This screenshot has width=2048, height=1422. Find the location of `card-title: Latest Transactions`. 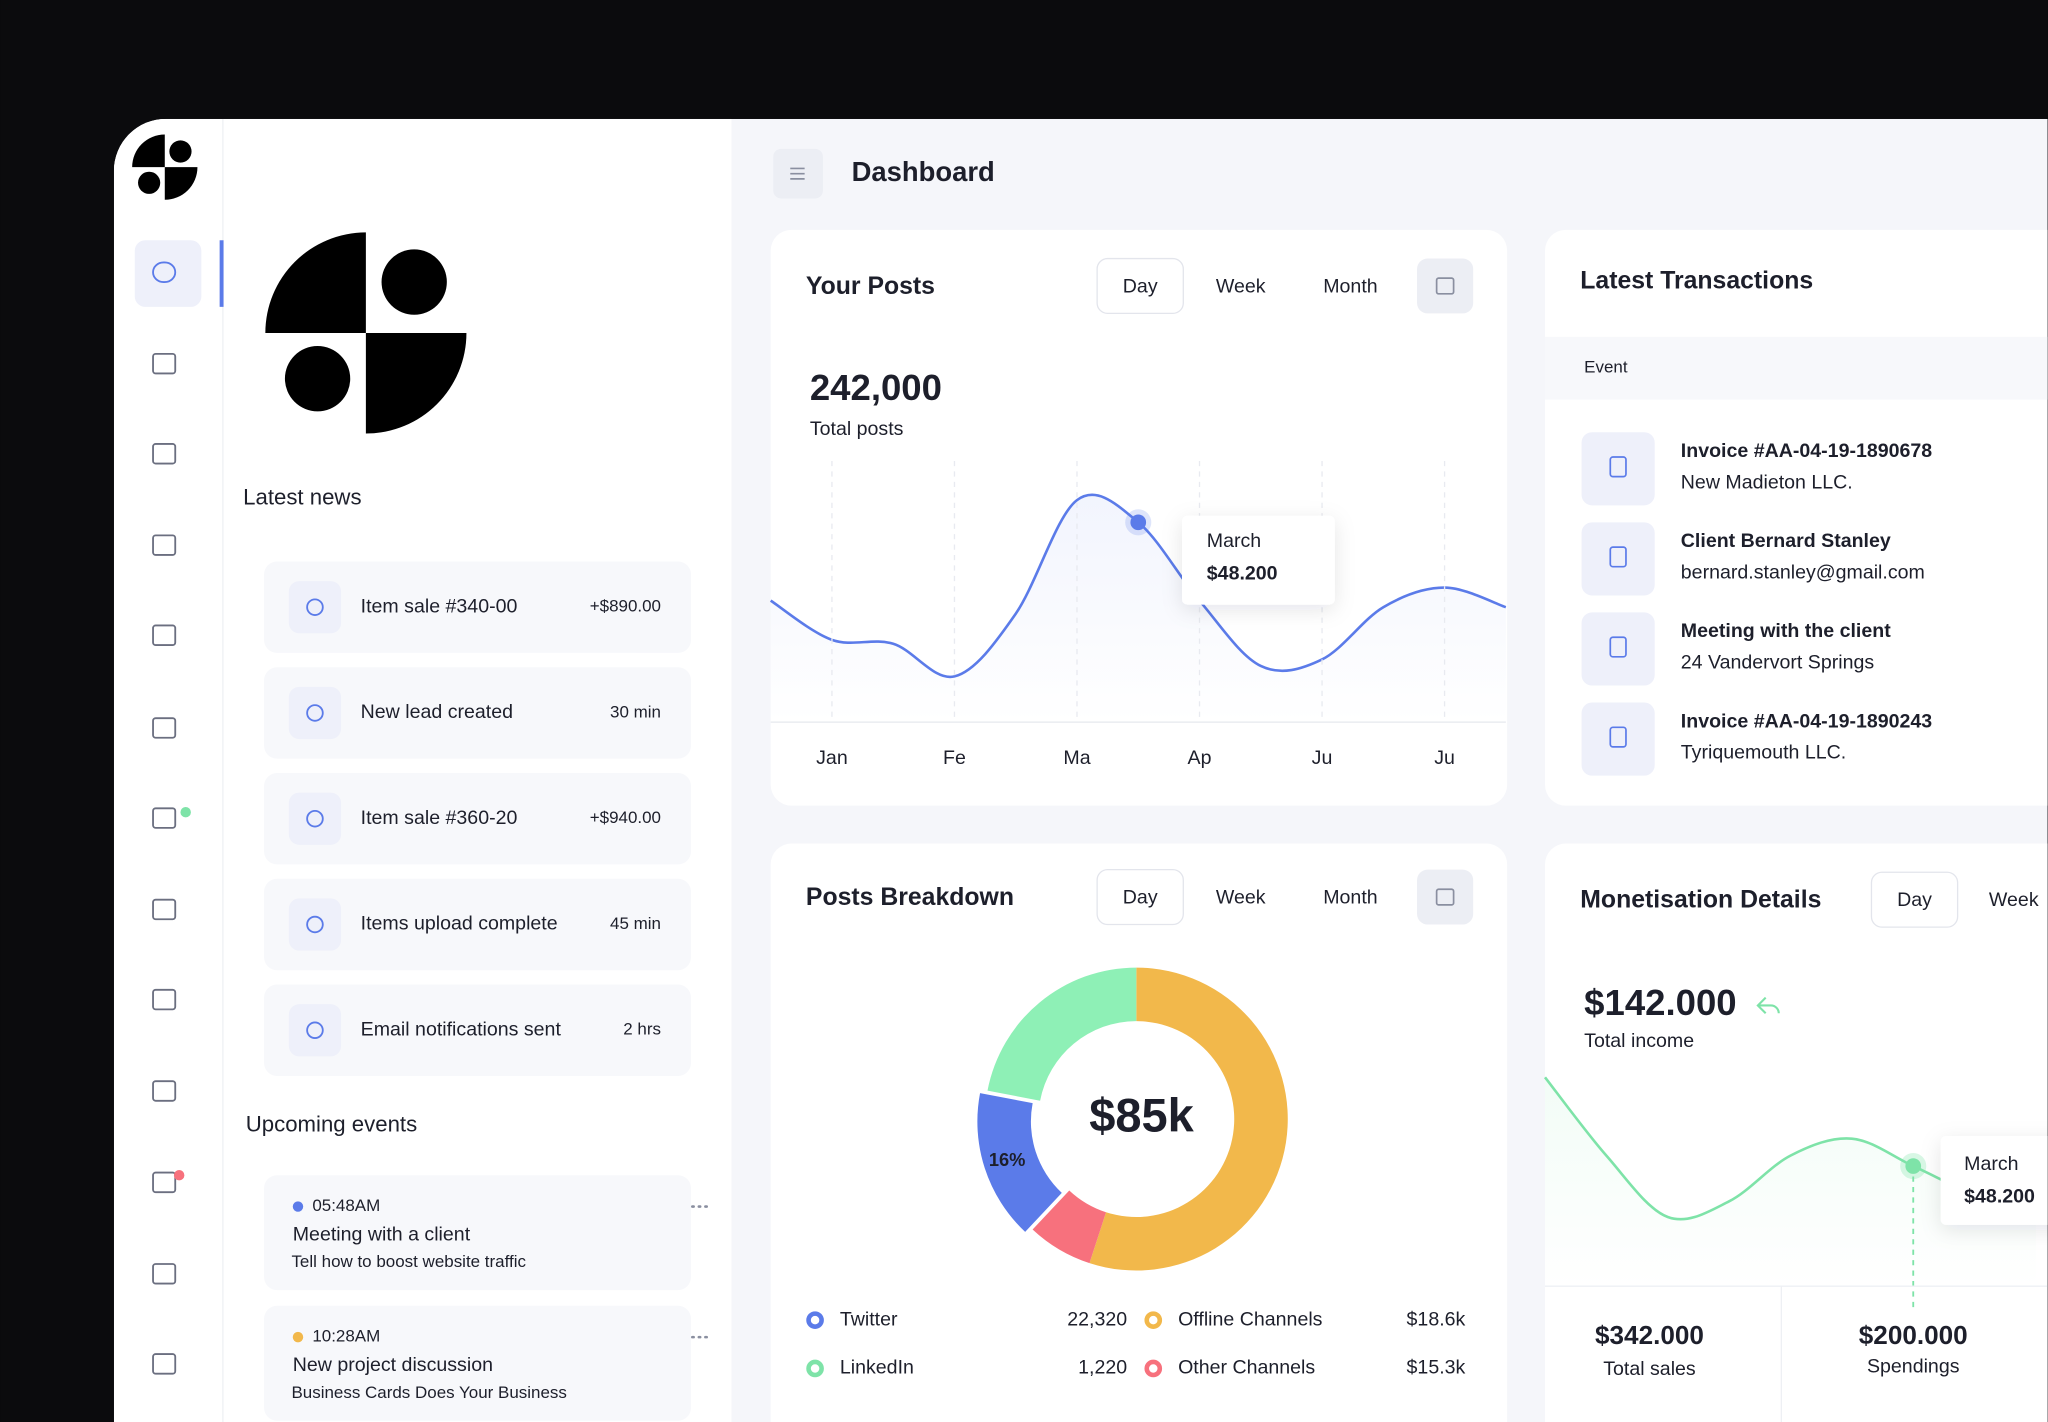

card-title: Latest Transactions is located at coordinates (1696, 281).